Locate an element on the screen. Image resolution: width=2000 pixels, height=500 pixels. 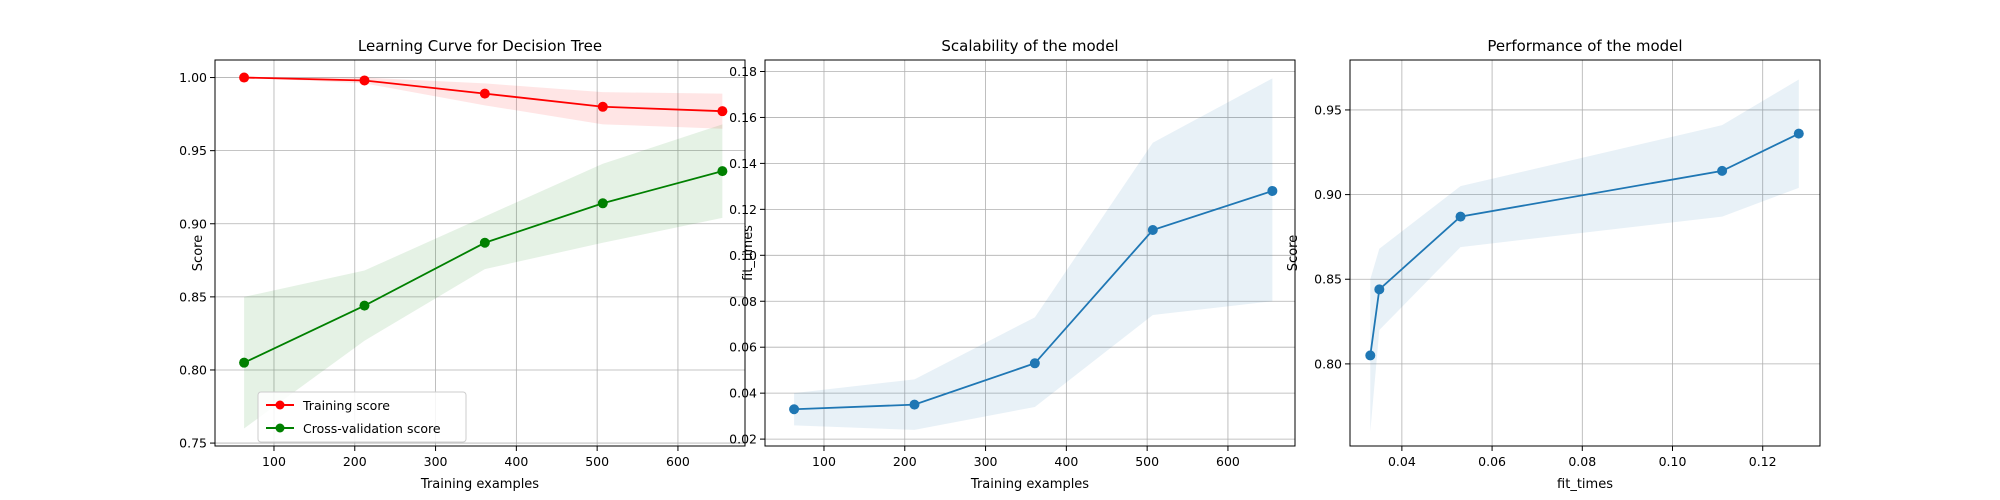
y-tick-label: 0.10 is located at coordinates (743, 255).